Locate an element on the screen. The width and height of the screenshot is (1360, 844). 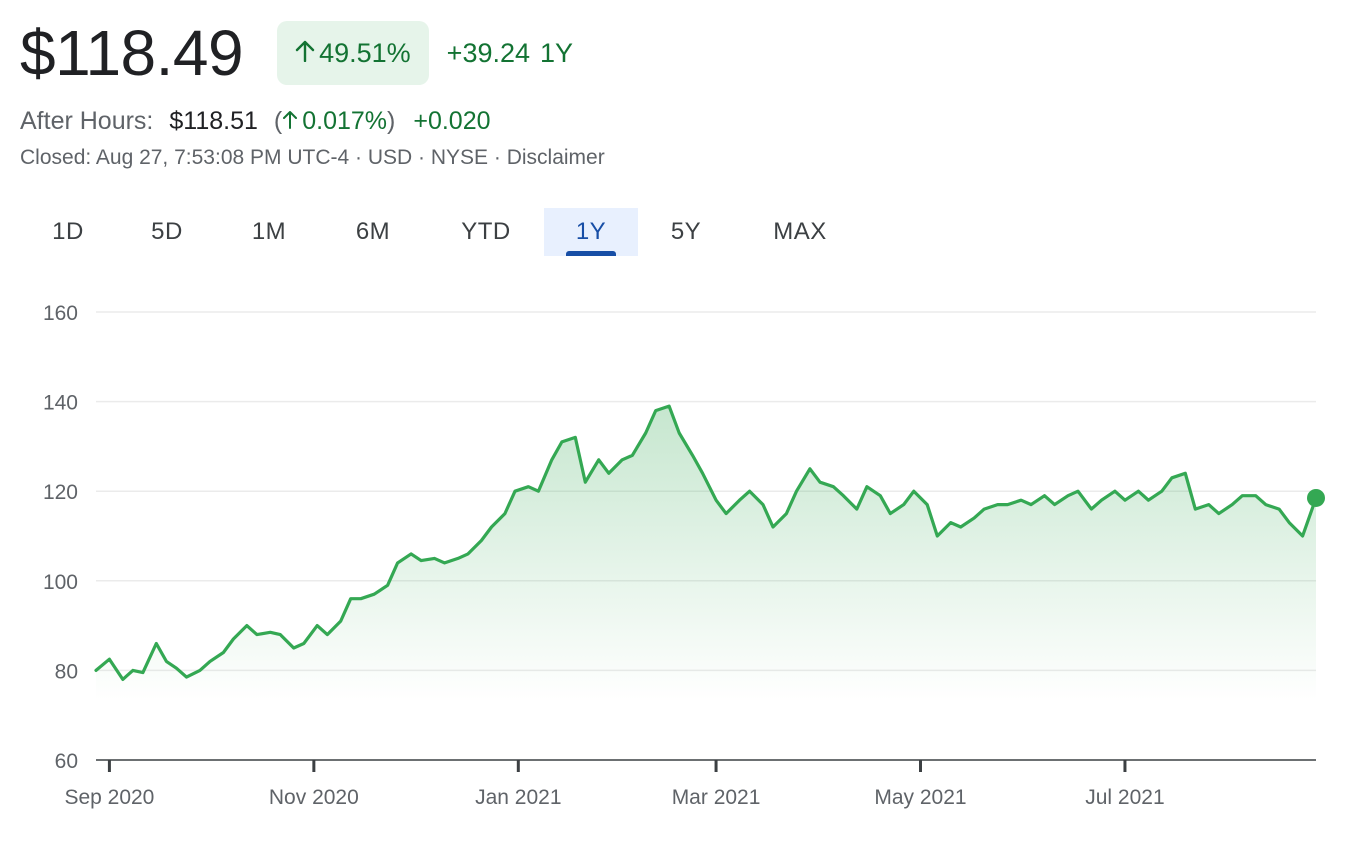
after-hours-row: After Hours: $118.51 (0.017%) +0.020 is located at coordinates (680, 121).